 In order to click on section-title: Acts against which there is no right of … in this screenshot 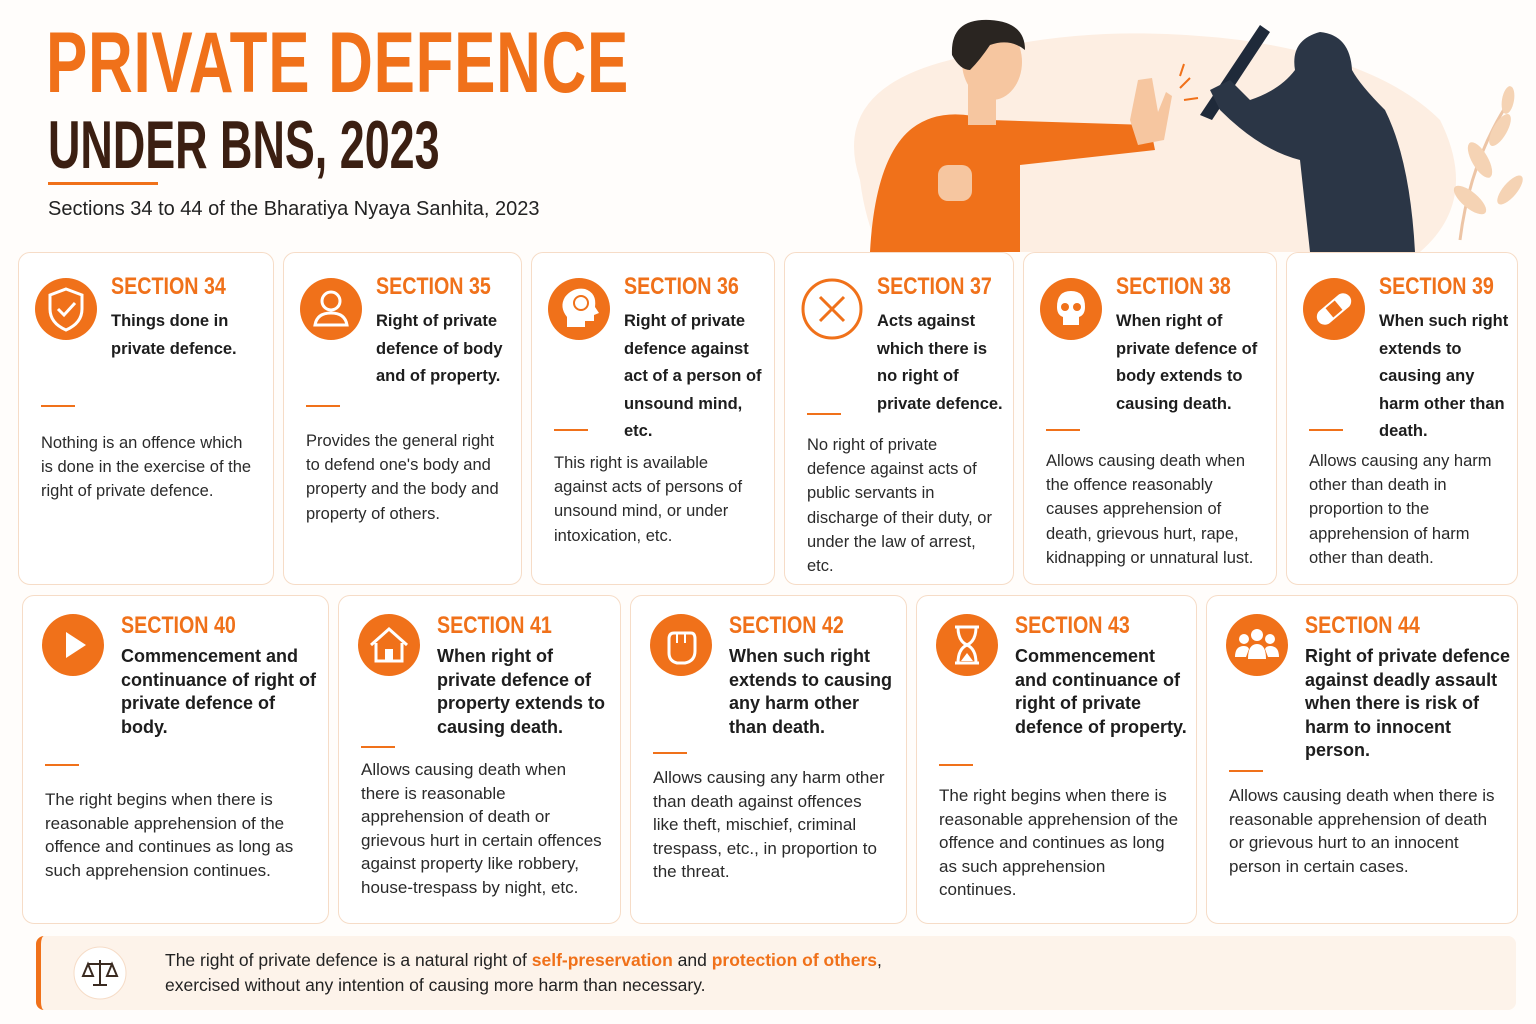, I will do `click(940, 362)`.